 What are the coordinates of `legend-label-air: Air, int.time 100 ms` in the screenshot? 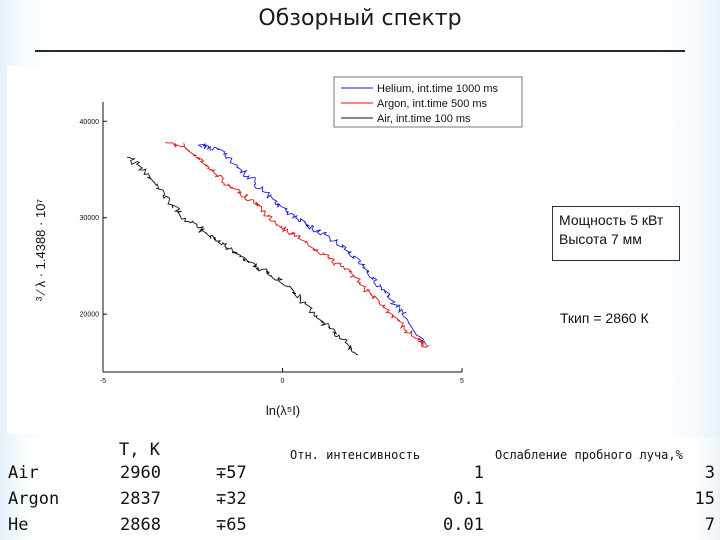 It's located at (424, 119).